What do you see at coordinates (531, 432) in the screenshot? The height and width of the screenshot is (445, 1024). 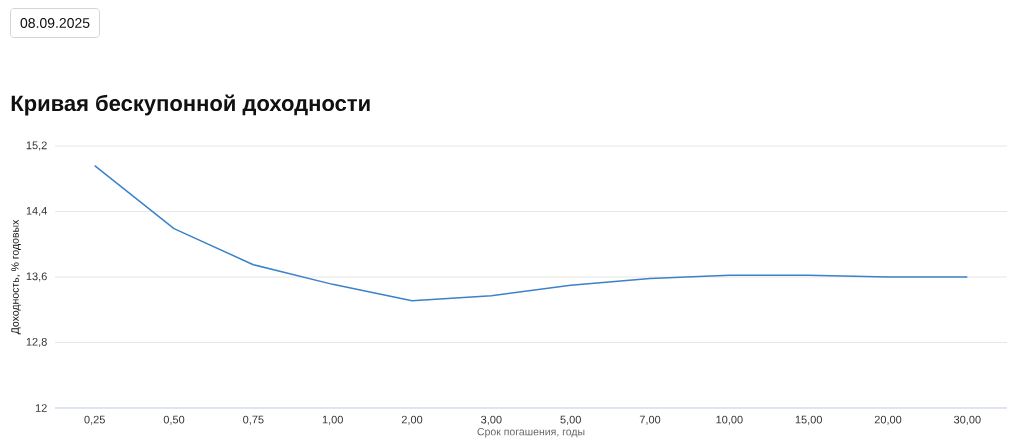 I see `x-axis-title: Срок погашения, годы` at bounding box center [531, 432].